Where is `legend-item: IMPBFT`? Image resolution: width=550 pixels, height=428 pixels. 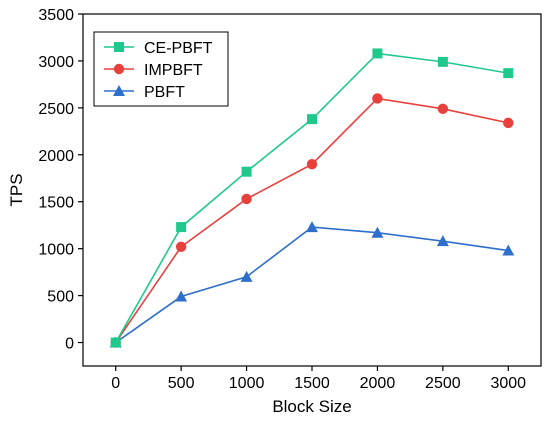 legend-item: IMPBFT is located at coordinates (153, 70).